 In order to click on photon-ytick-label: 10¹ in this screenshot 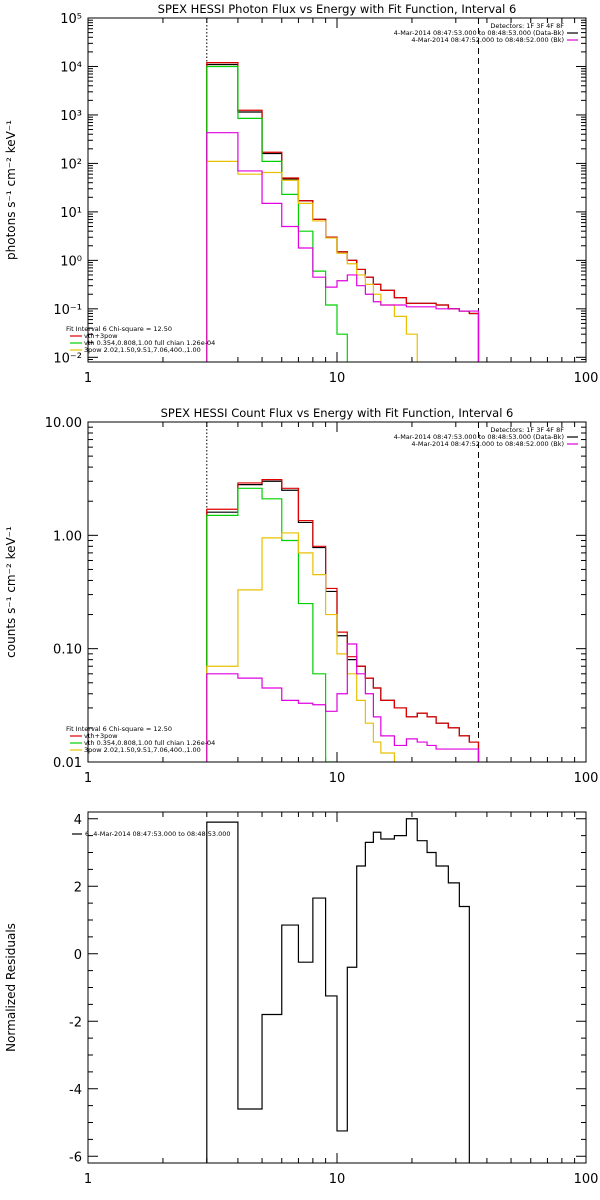, I will do `click(71, 213)`.